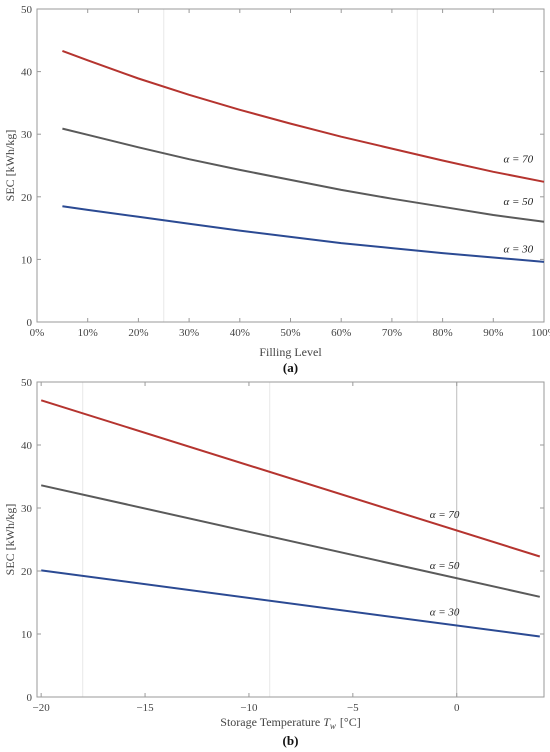 The width and height of the screenshot is (550, 752). I want to click on panel-caption: (a), so click(290, 367).